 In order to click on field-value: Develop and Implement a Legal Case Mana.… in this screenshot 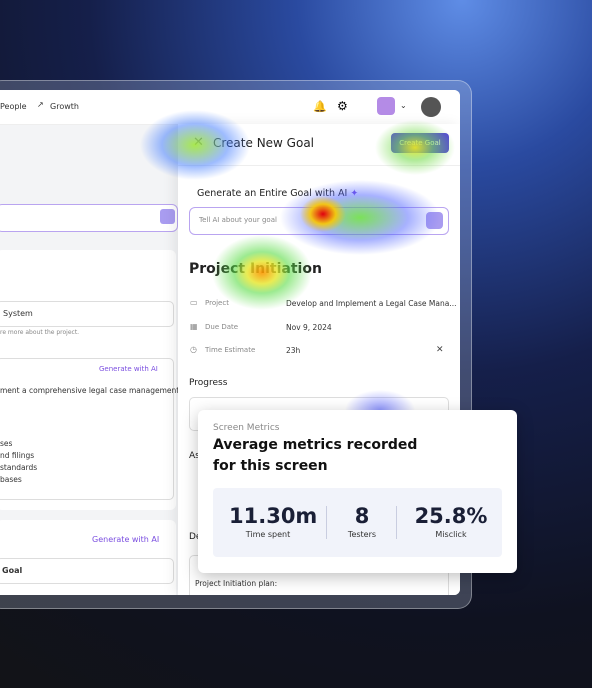, I will do `click(371, 303)`.